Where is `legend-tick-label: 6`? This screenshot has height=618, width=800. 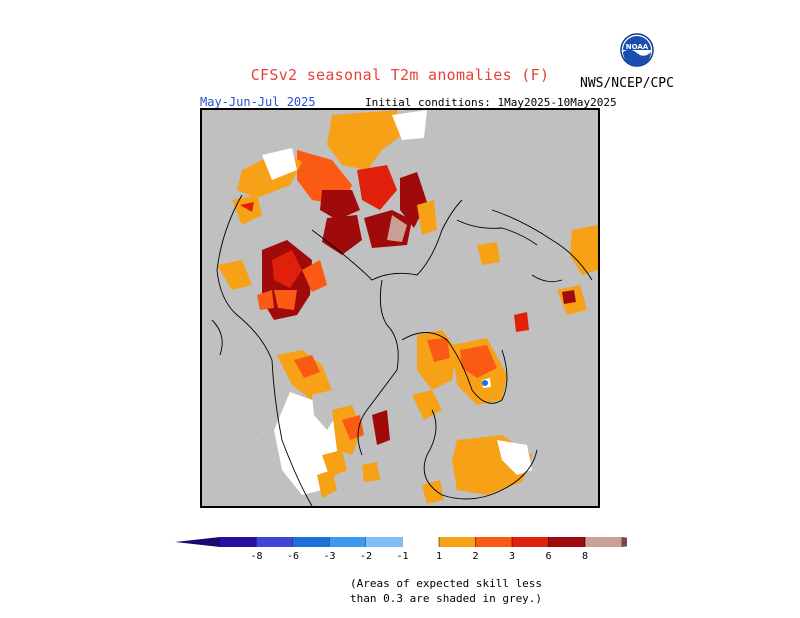 legend-tick-label: 6 is located at coordinates (548, 556).